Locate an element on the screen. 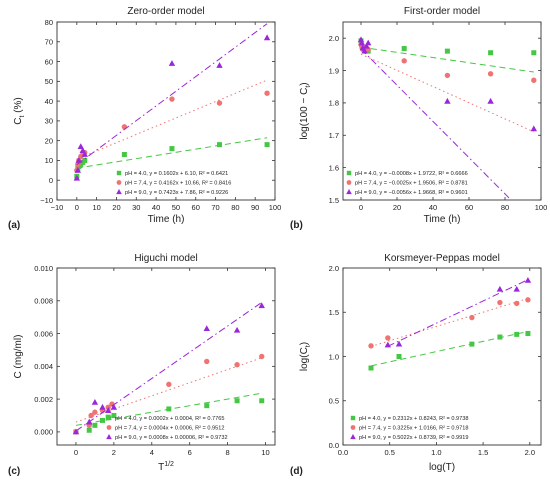 This screenshot has width=550, height=485. y-tick-label: −10 is located at coordinates (46, 200).